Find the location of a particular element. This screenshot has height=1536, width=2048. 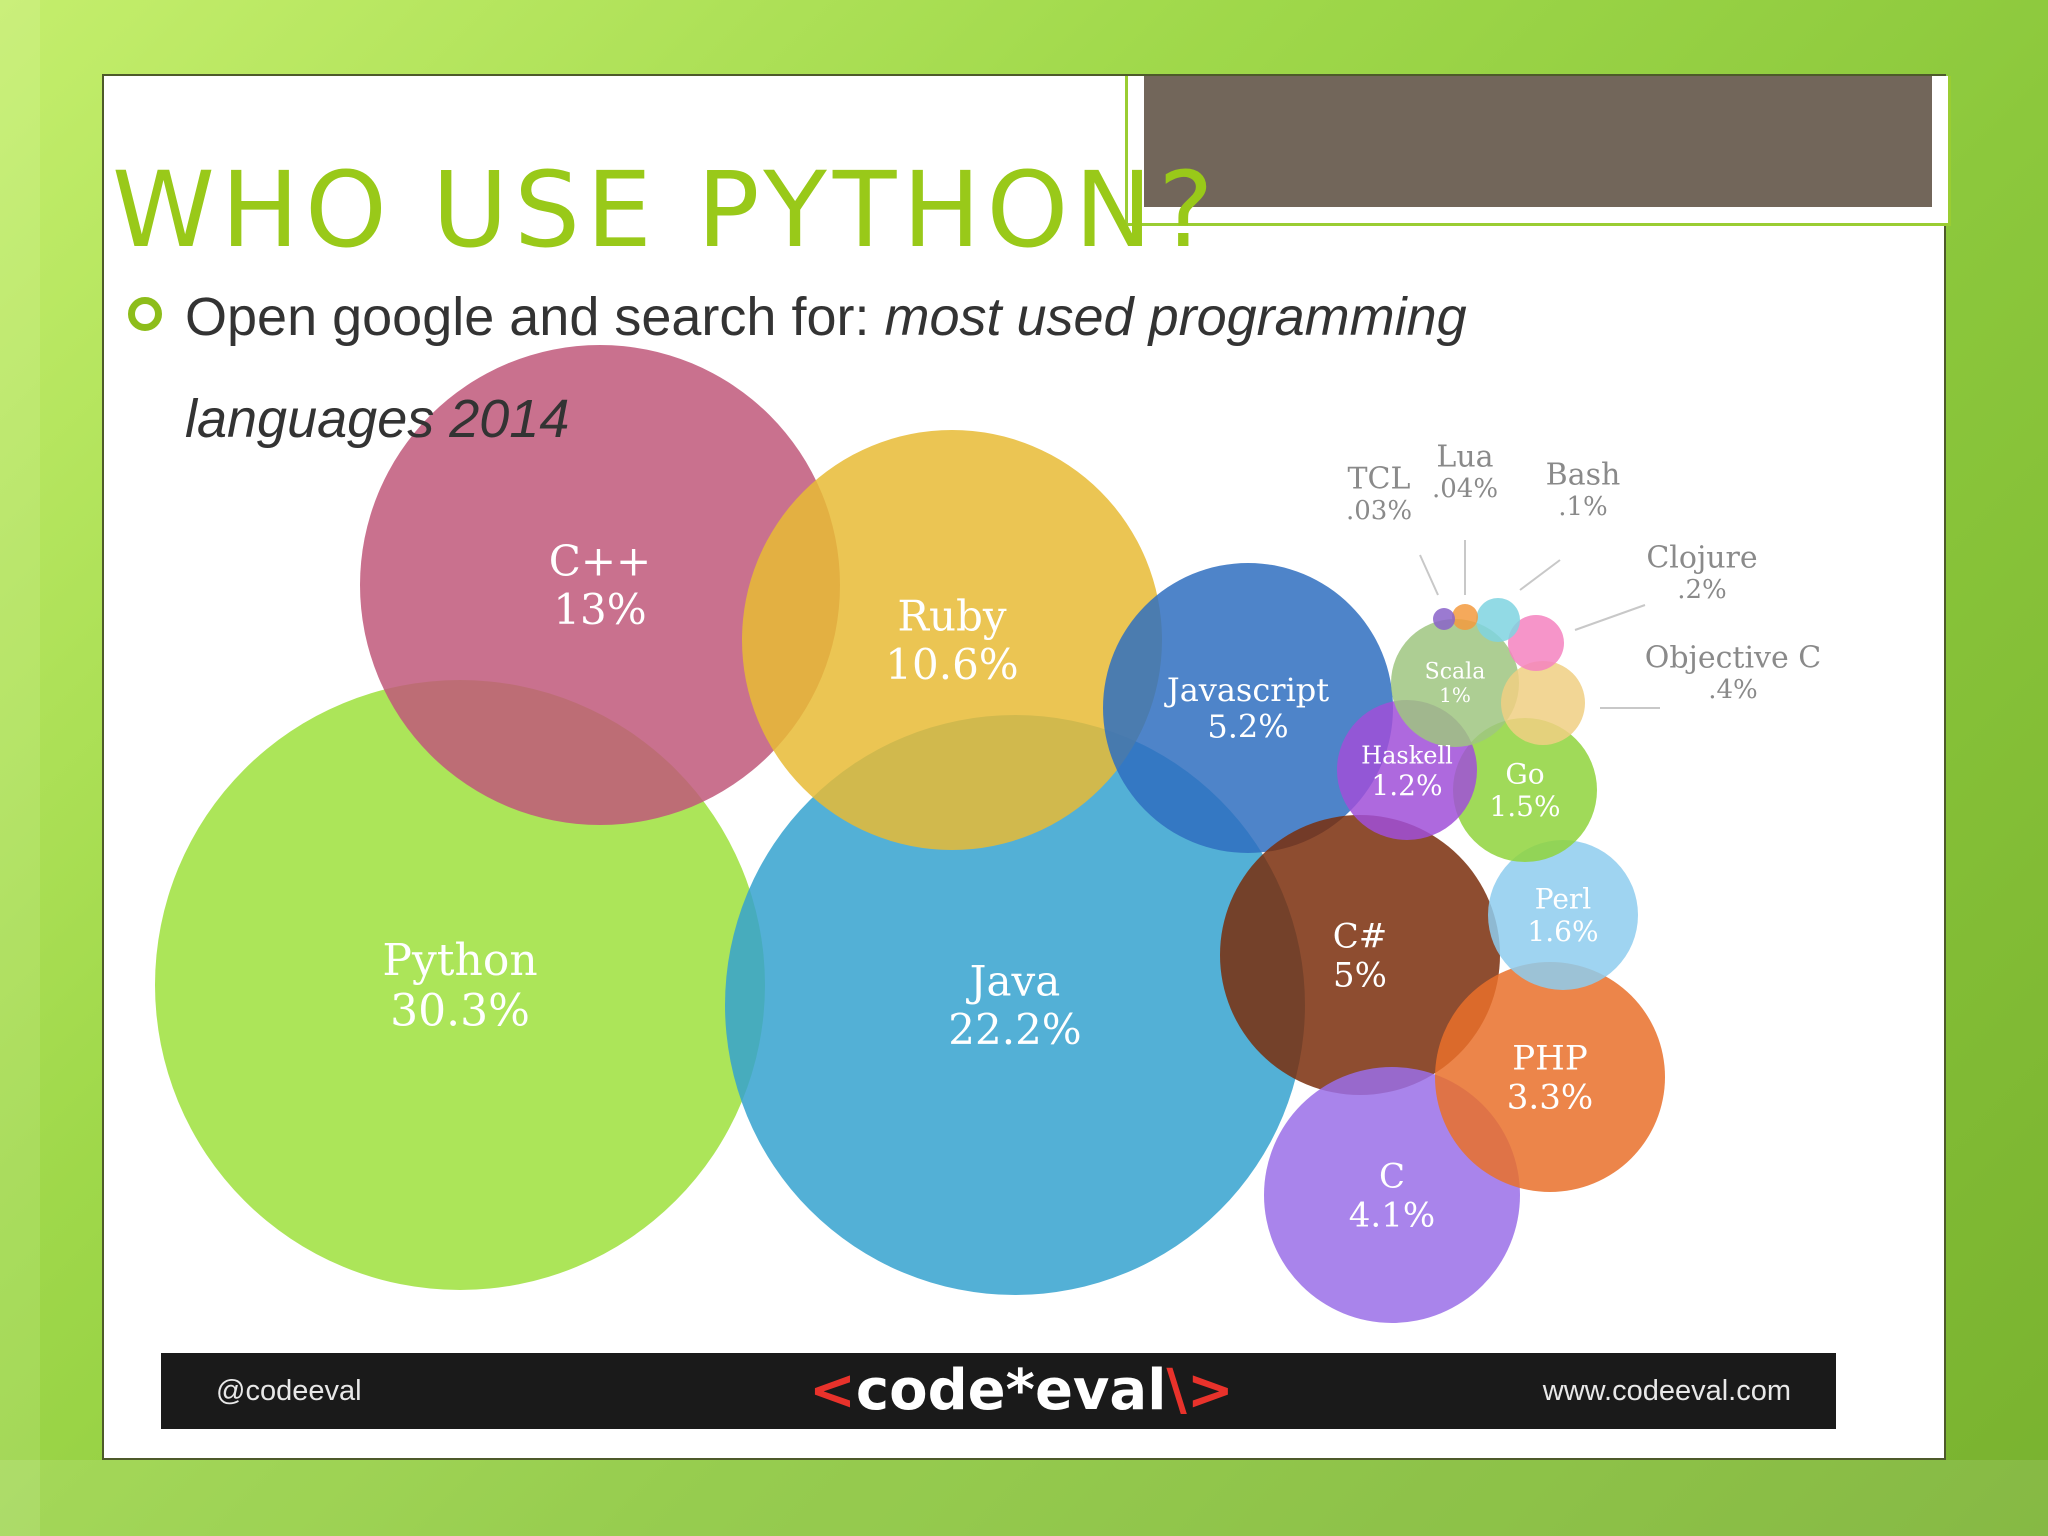

bubble-value-c-: 13% is located at coordinates (599, 609).